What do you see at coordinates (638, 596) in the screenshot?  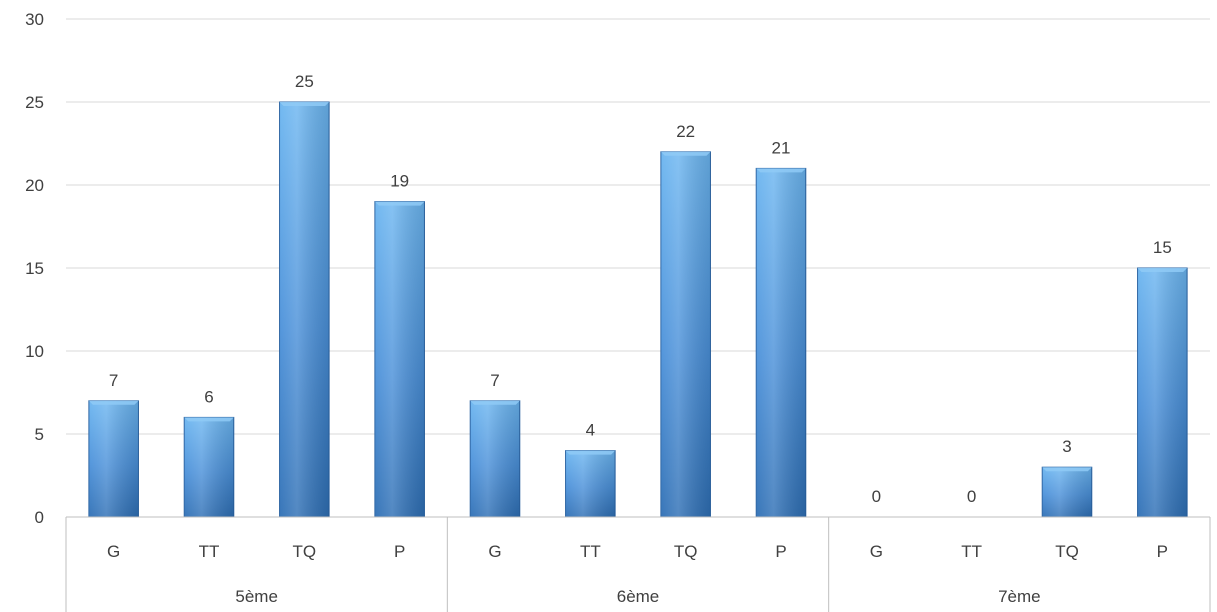 I see `x-group-label: 6ème` at bounding box center [638, 596].